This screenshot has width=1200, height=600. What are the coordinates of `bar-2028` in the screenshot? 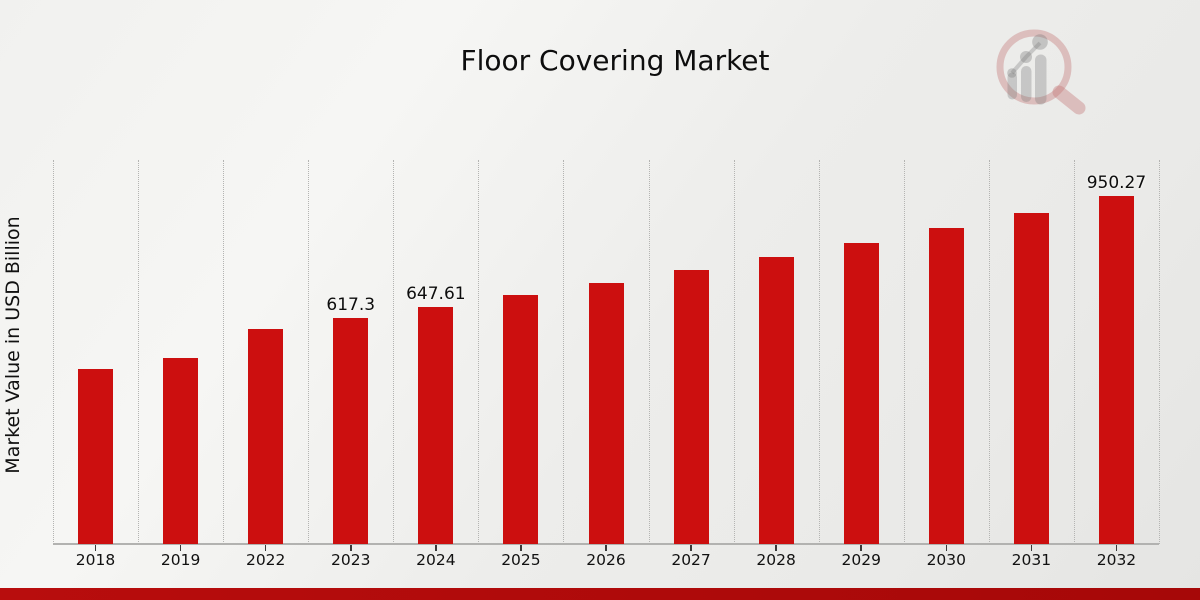 It's located at (776, 400).